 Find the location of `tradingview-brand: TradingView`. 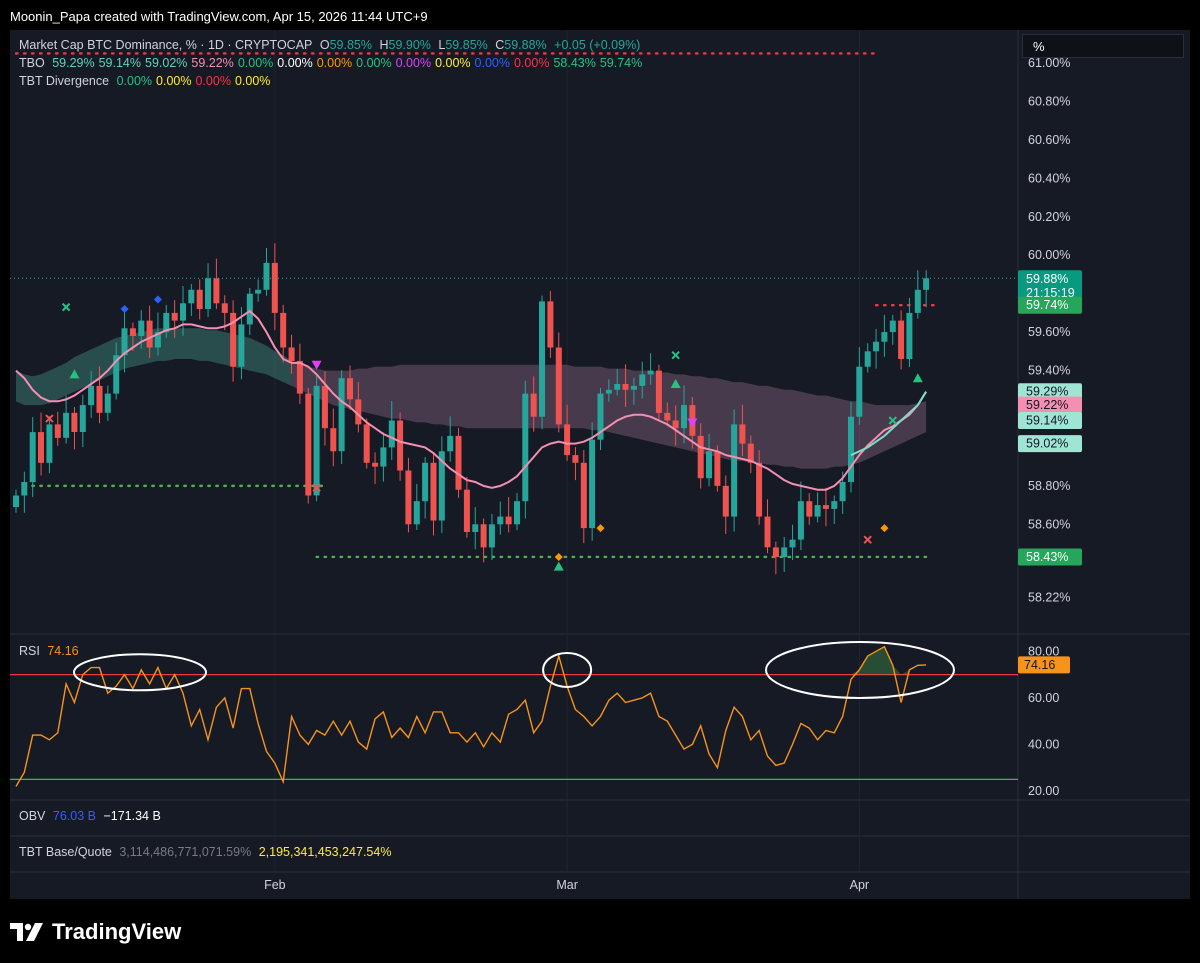

tradingview-brand: TradingView is located at coordinates (95, 932).